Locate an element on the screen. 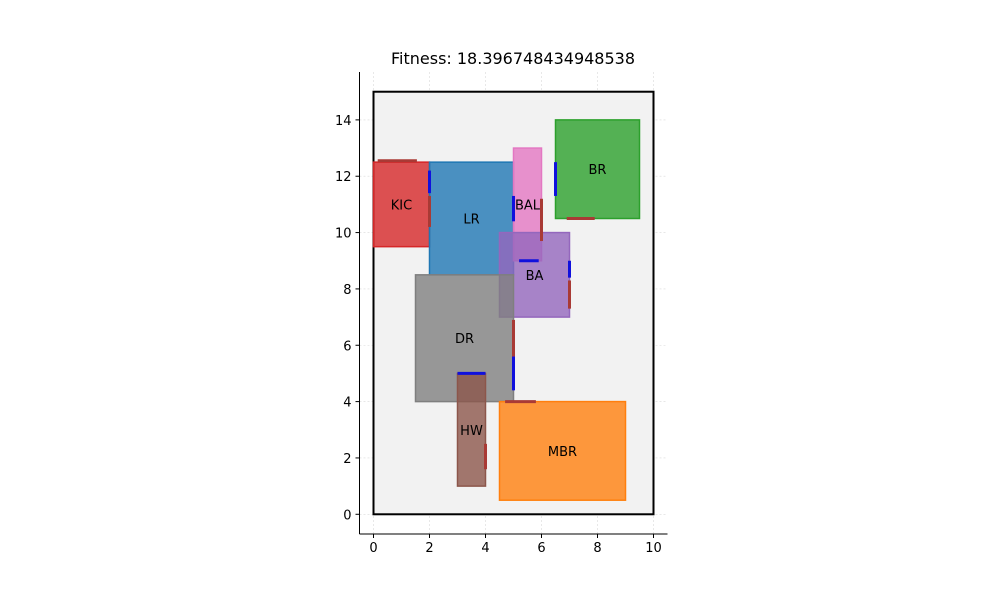 The height and width of the screenshot is (600, 1000). room-label-mbr: MBR is located at coordinates (562, 452).